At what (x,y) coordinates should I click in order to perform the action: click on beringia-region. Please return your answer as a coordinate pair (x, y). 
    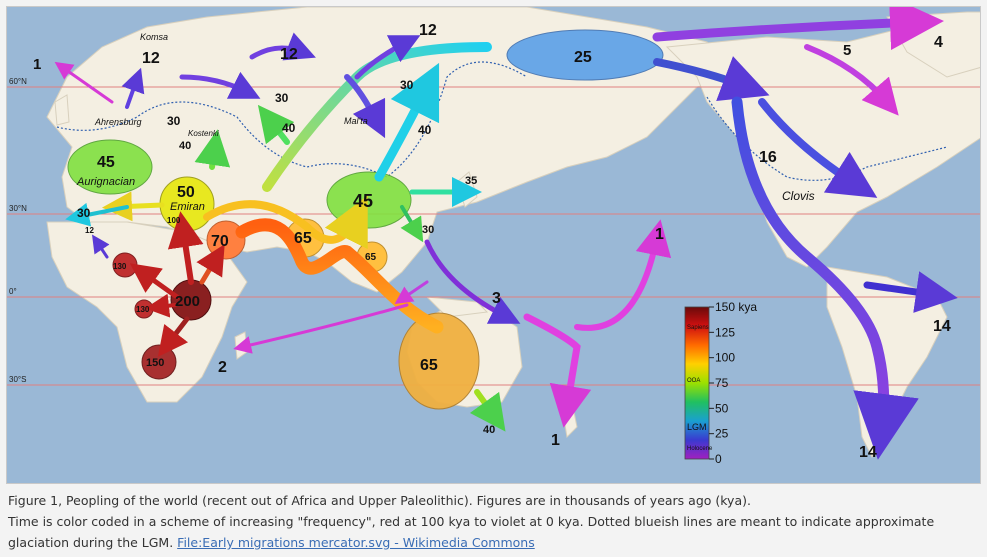
    Looking at the image, I should click on (585, 55).